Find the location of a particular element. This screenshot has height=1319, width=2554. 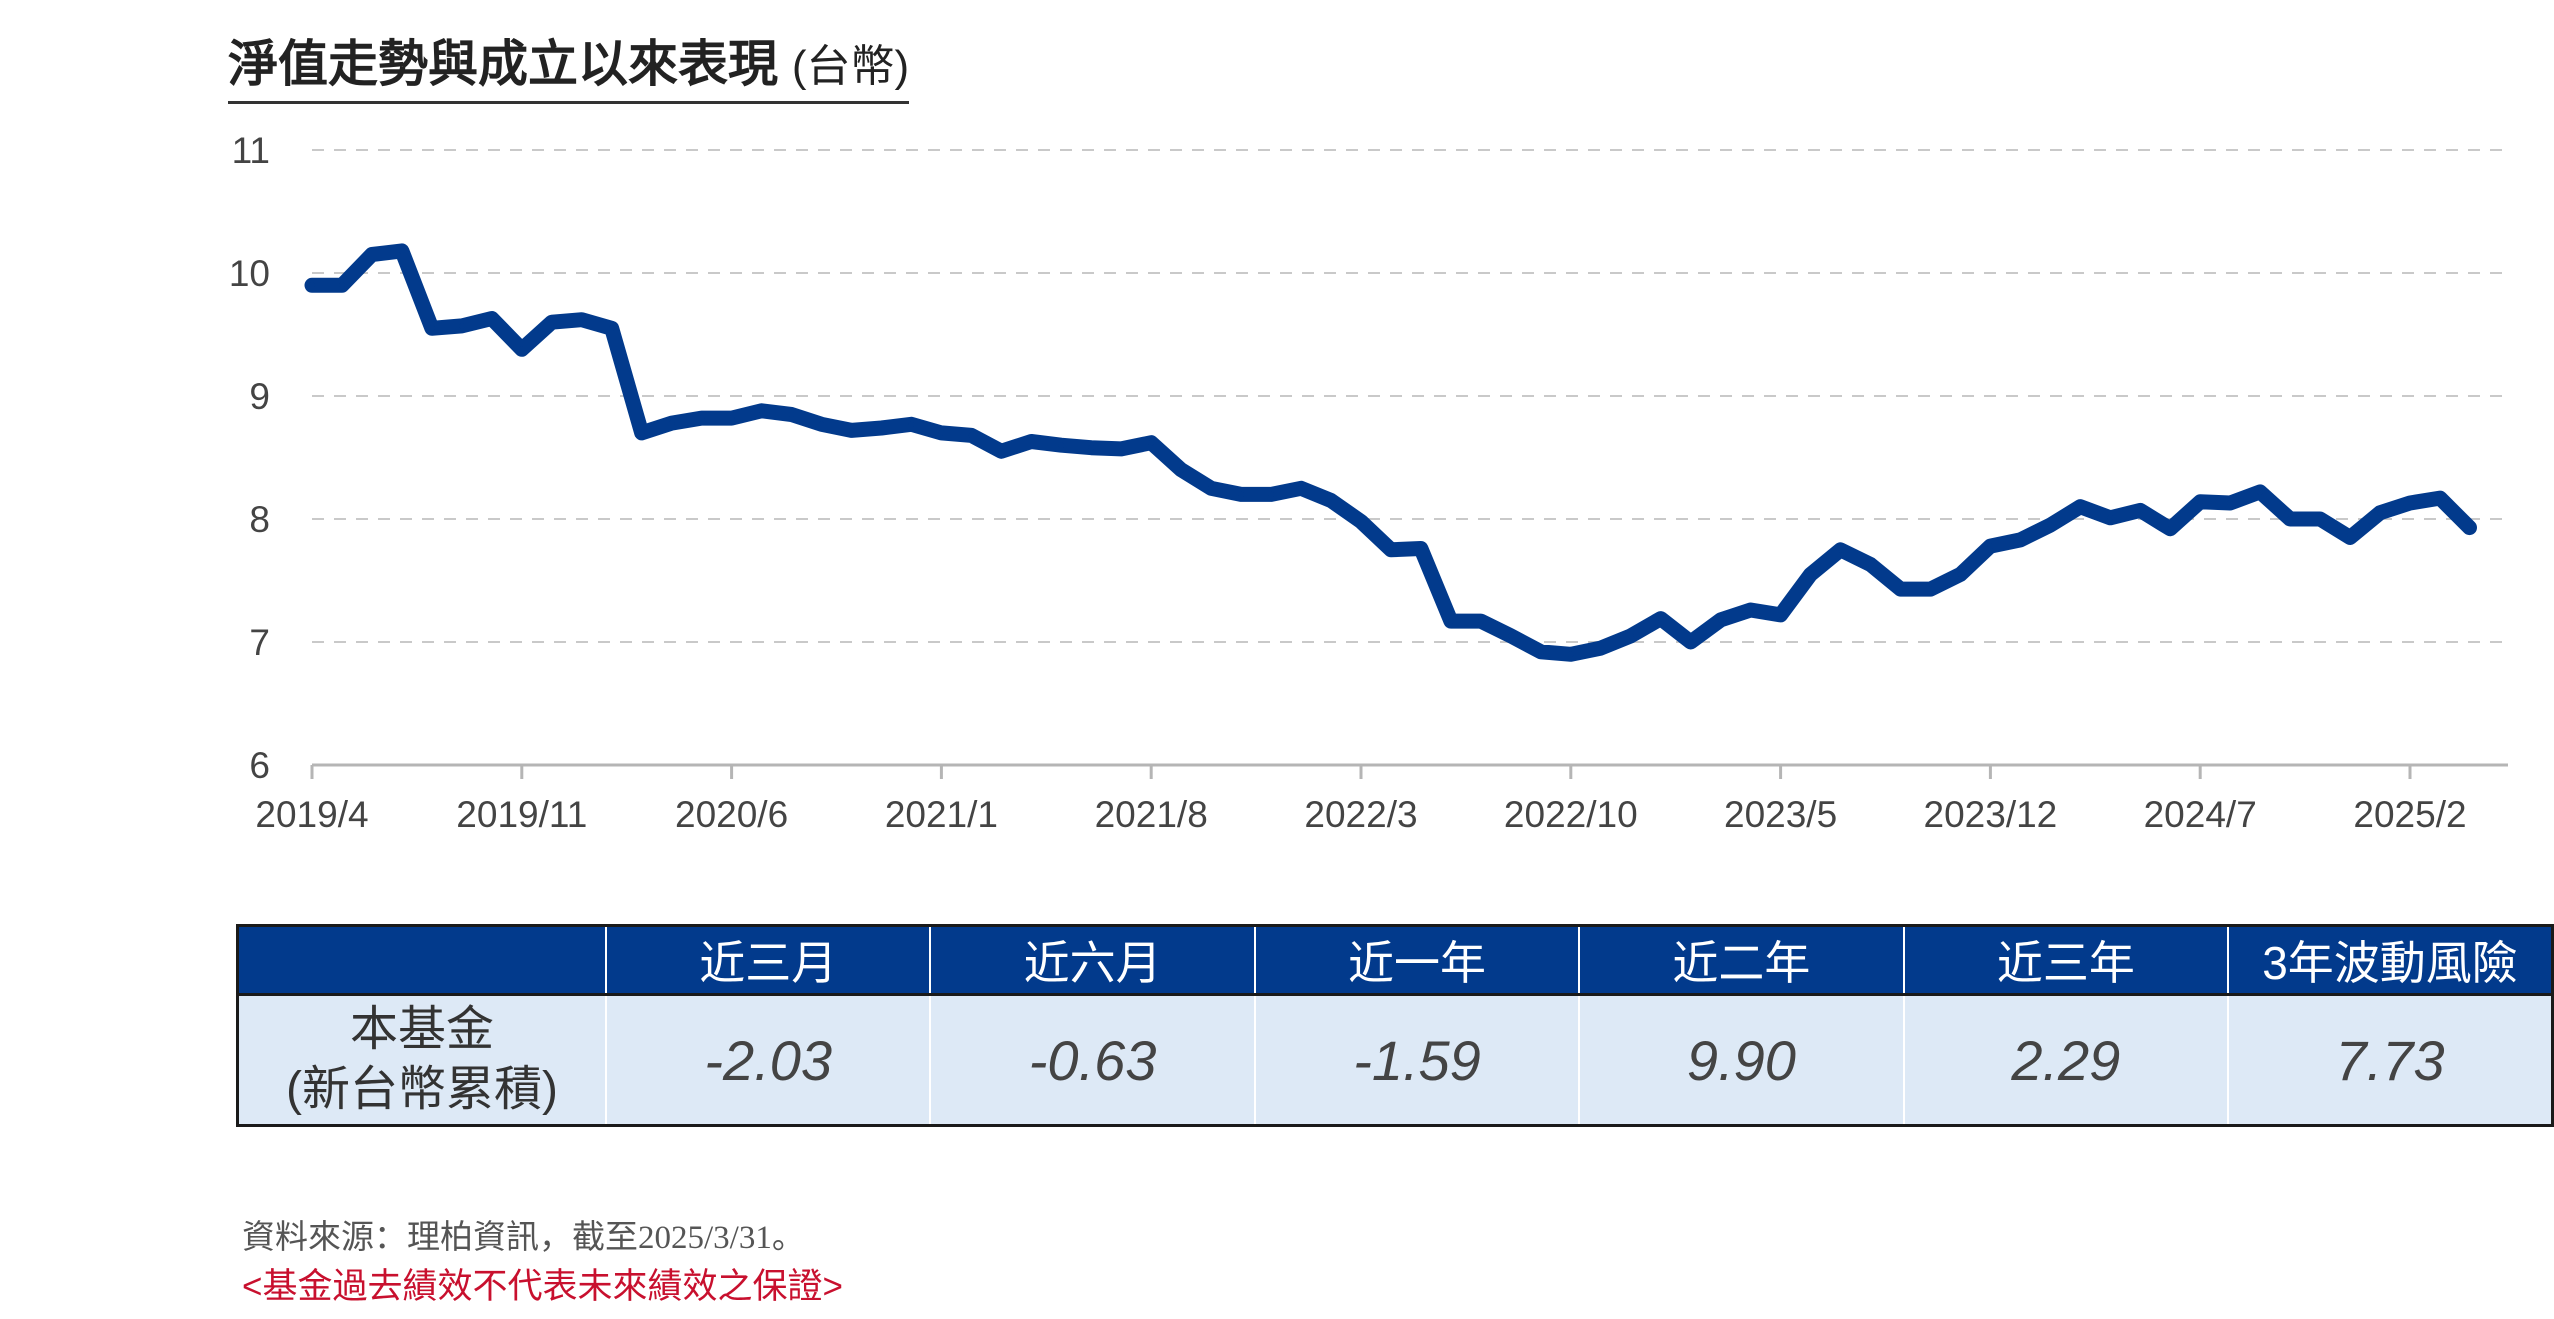

row-label-line1: 本基金 is located at coordinates (421, 1029).